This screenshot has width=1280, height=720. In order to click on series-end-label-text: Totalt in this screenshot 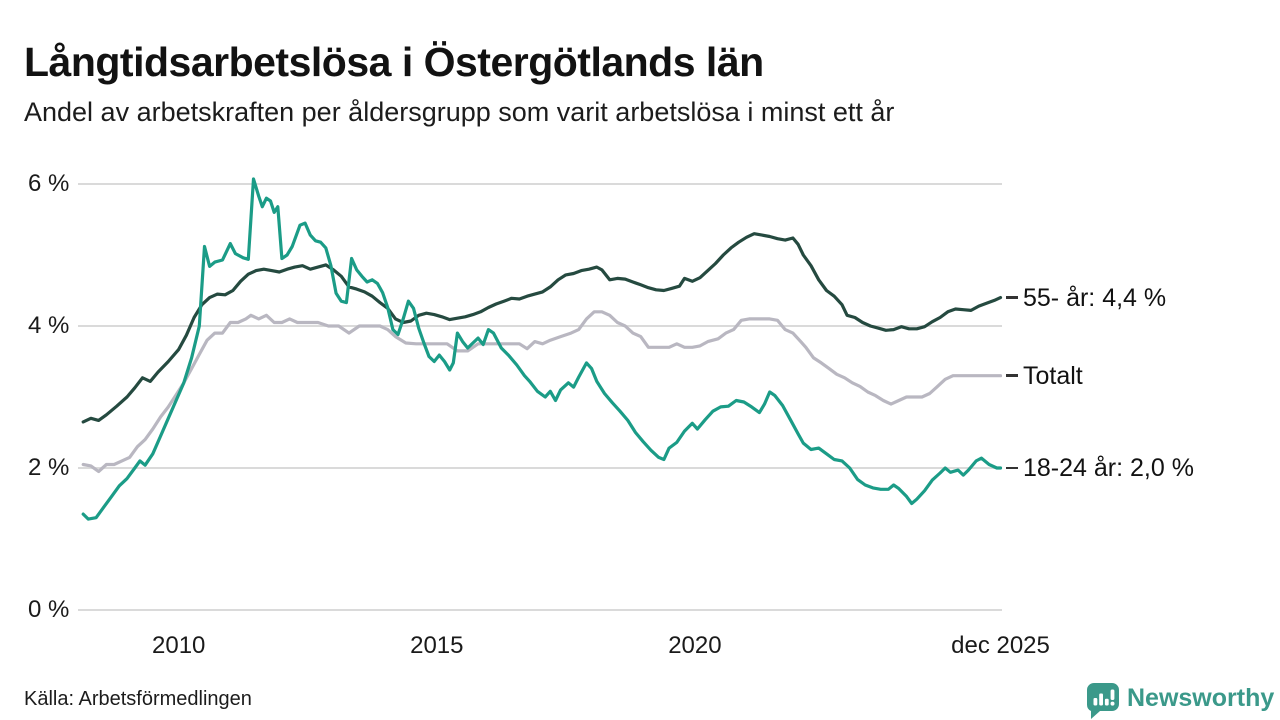, I will do `click(1053, 375)`.